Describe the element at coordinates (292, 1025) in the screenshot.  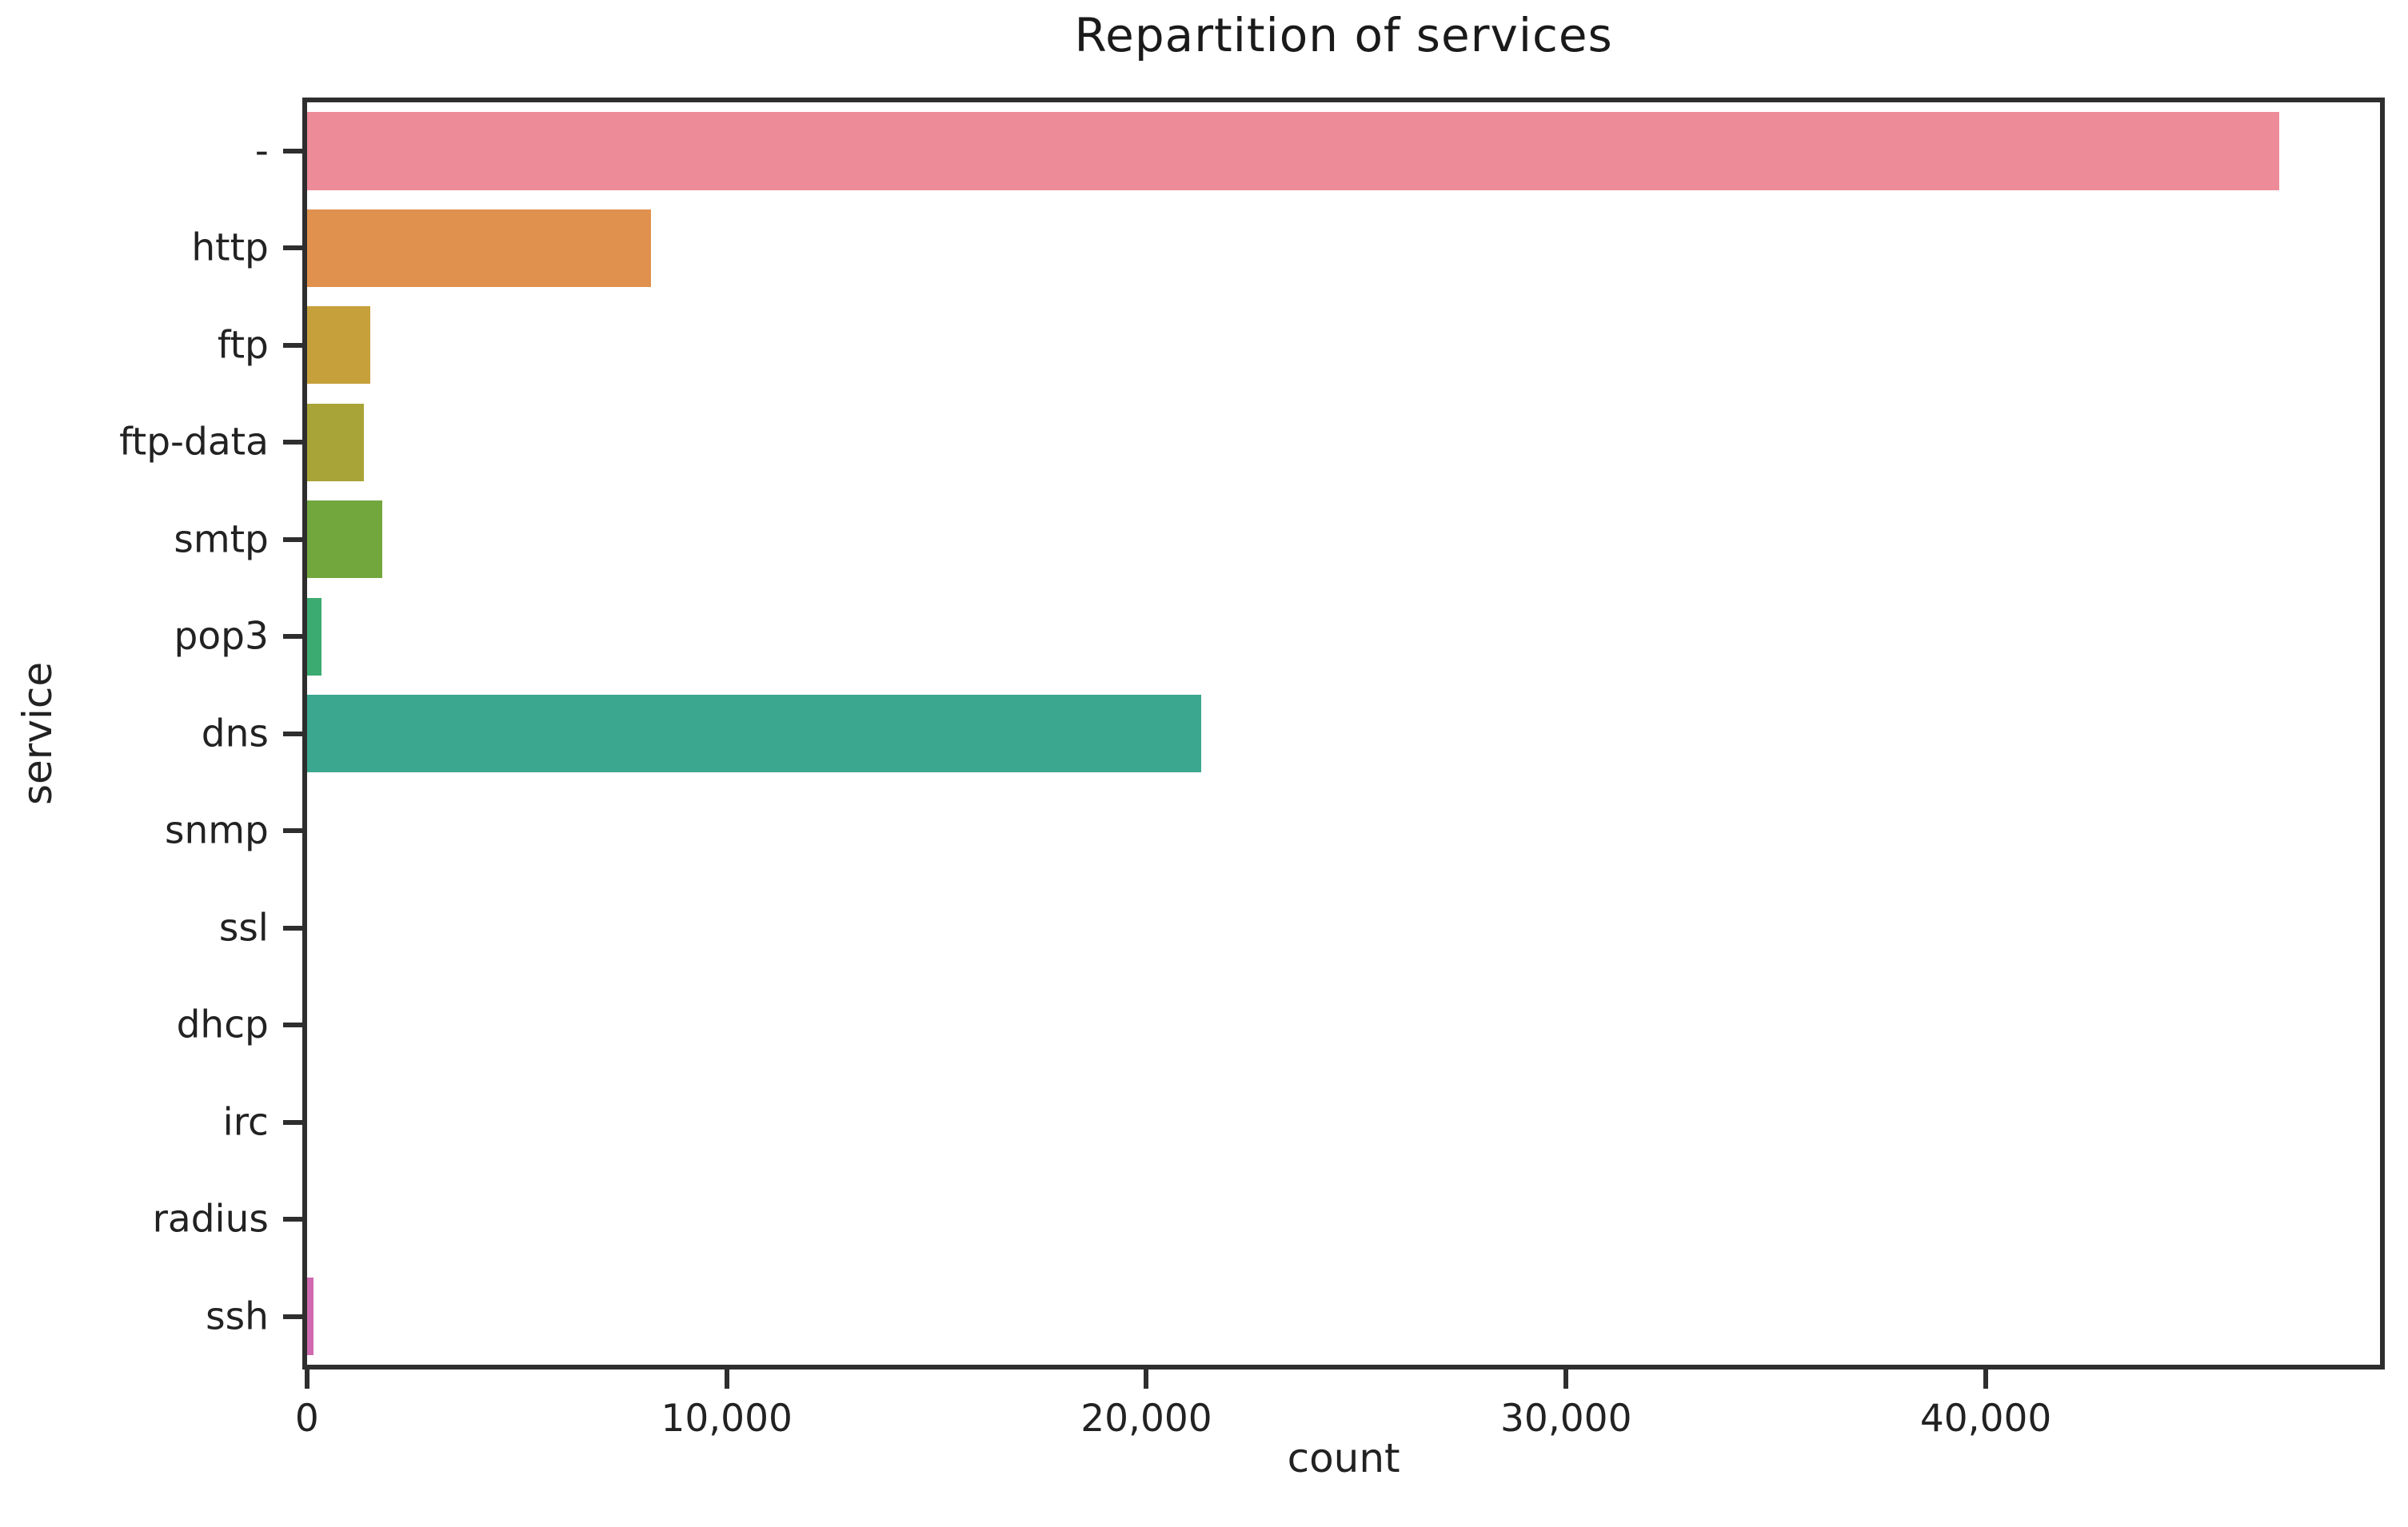
I see `y-tick-dhcp` at that location.